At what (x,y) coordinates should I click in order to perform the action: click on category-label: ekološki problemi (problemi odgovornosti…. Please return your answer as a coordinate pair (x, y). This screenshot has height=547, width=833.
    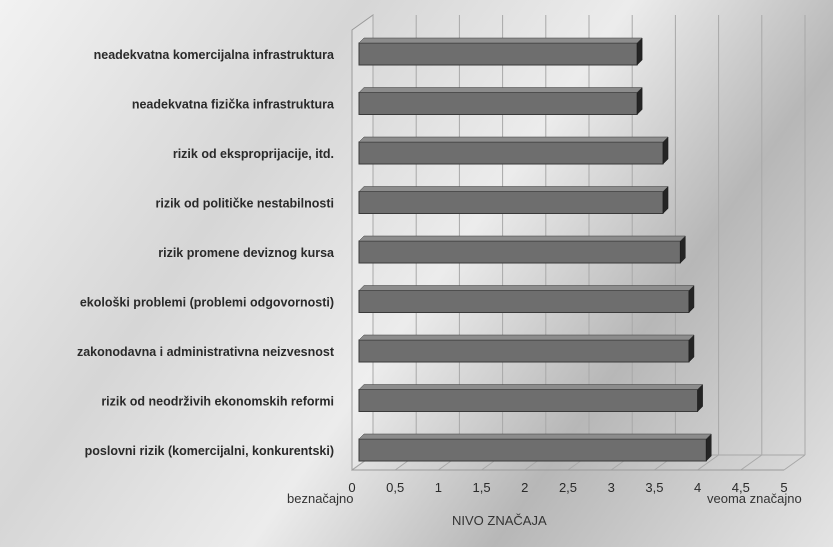
    Looking at the image, I should click on (207, 303).